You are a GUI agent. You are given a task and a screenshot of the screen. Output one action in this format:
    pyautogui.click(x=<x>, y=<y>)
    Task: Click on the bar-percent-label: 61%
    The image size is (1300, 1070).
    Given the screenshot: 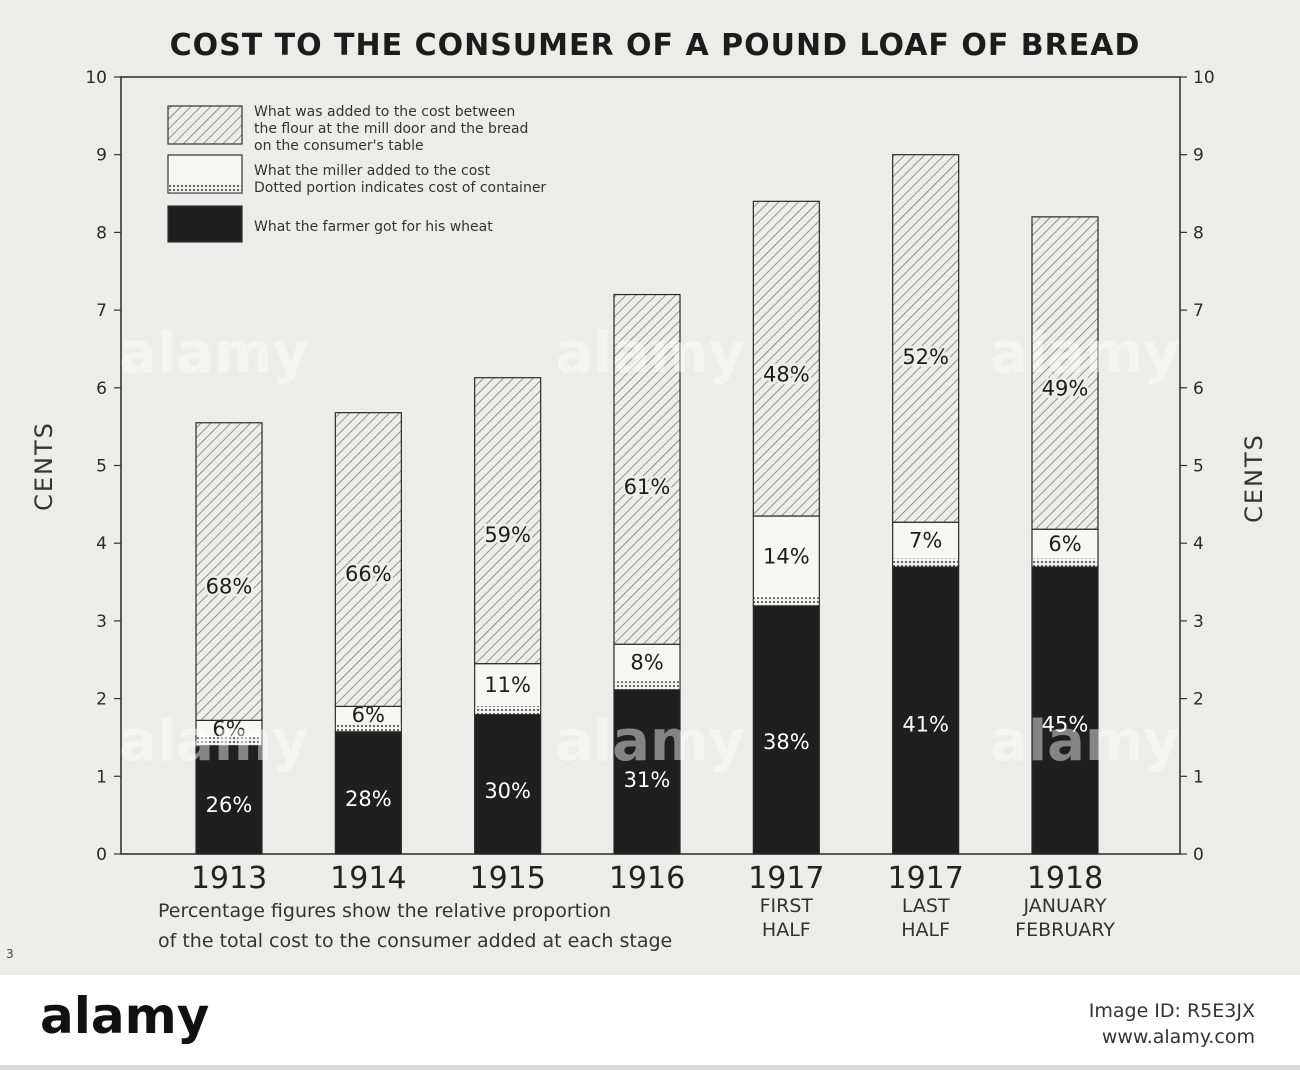 What is the action you would take?
    pyautogui.click(x=647, y=487)
    